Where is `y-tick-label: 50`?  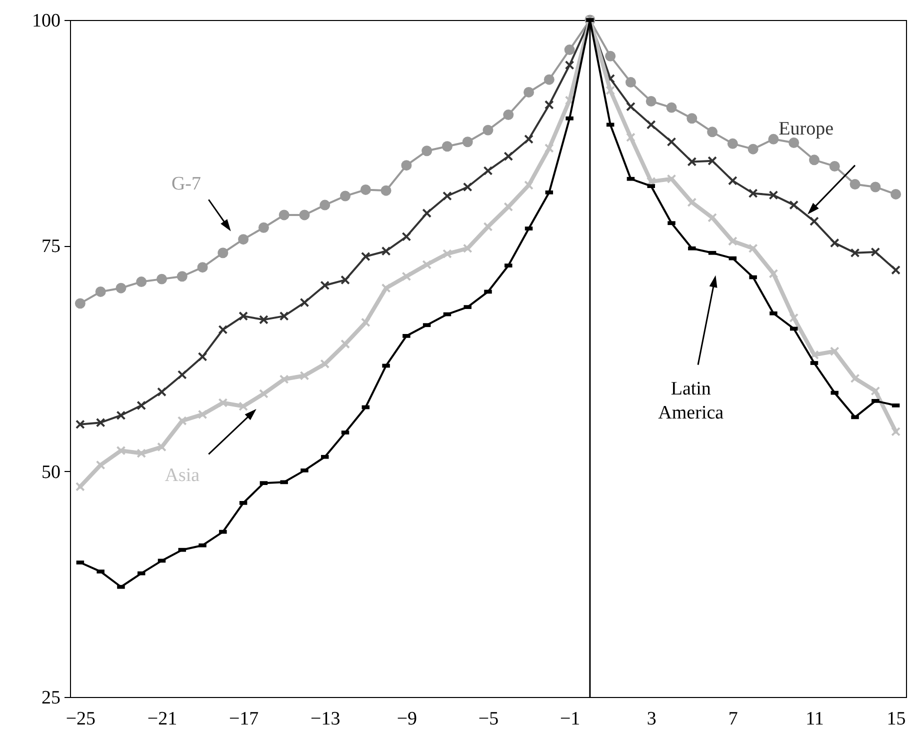 y-tick-label: 50 is located at coordinates (51, 472).